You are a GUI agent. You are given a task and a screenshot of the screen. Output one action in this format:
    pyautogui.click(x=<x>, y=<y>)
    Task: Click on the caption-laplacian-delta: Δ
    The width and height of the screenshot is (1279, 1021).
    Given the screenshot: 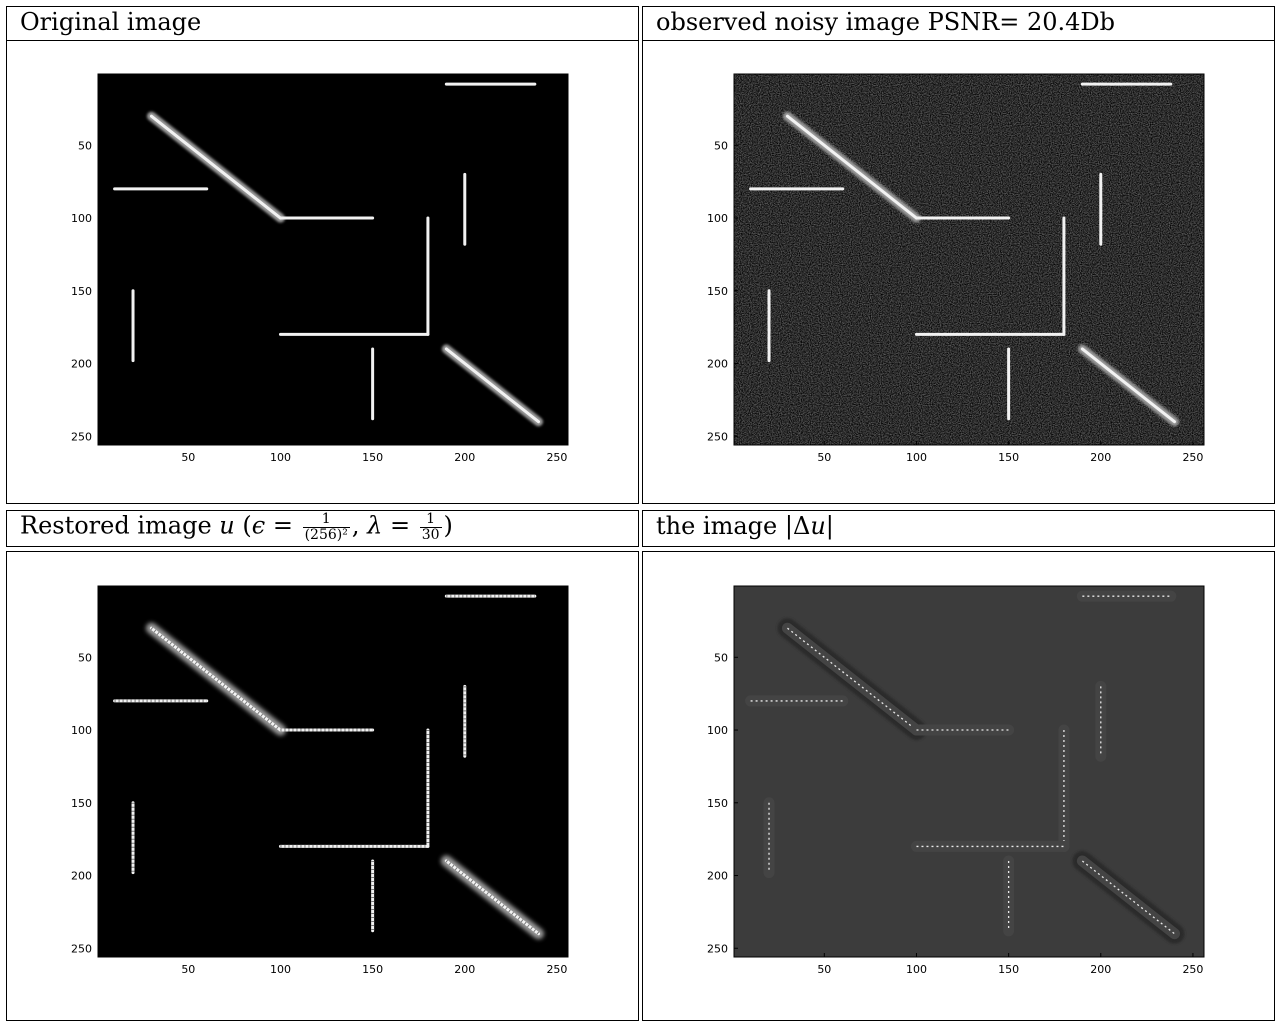 What is the action you would take?
    pyautogui.click(x=801, y=526)
    